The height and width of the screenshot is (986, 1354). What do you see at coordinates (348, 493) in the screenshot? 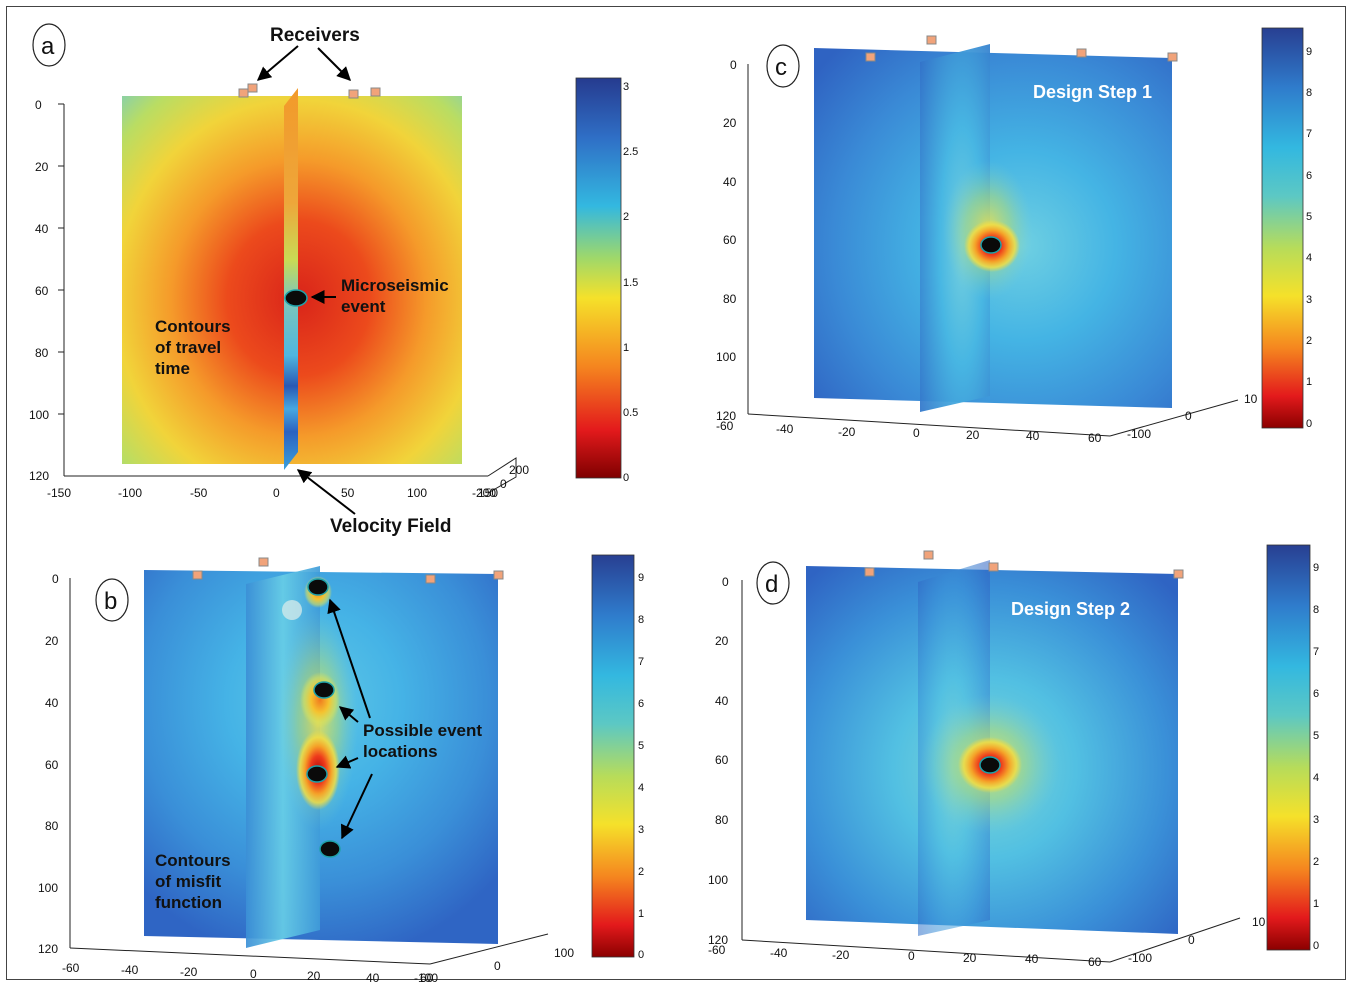
I see `svg-text: 50` at bounding box center [348, 493].